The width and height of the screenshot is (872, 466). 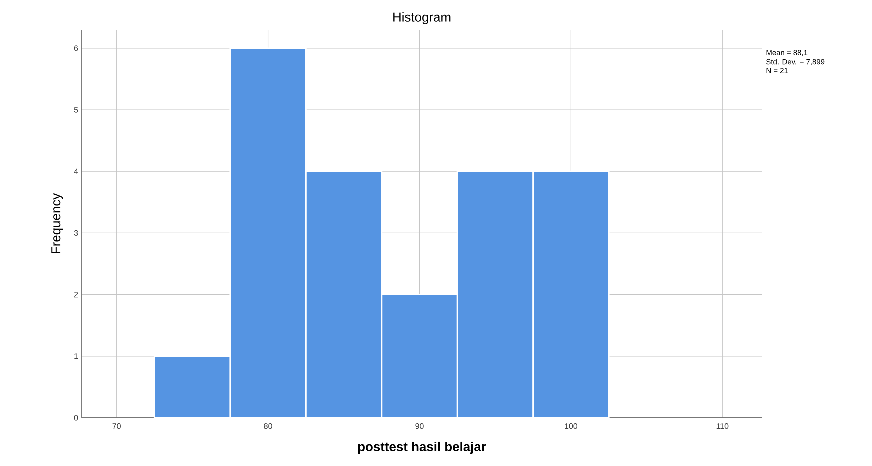 I want to click on y-axis-title: Frequency, so click(x=58, y=223).